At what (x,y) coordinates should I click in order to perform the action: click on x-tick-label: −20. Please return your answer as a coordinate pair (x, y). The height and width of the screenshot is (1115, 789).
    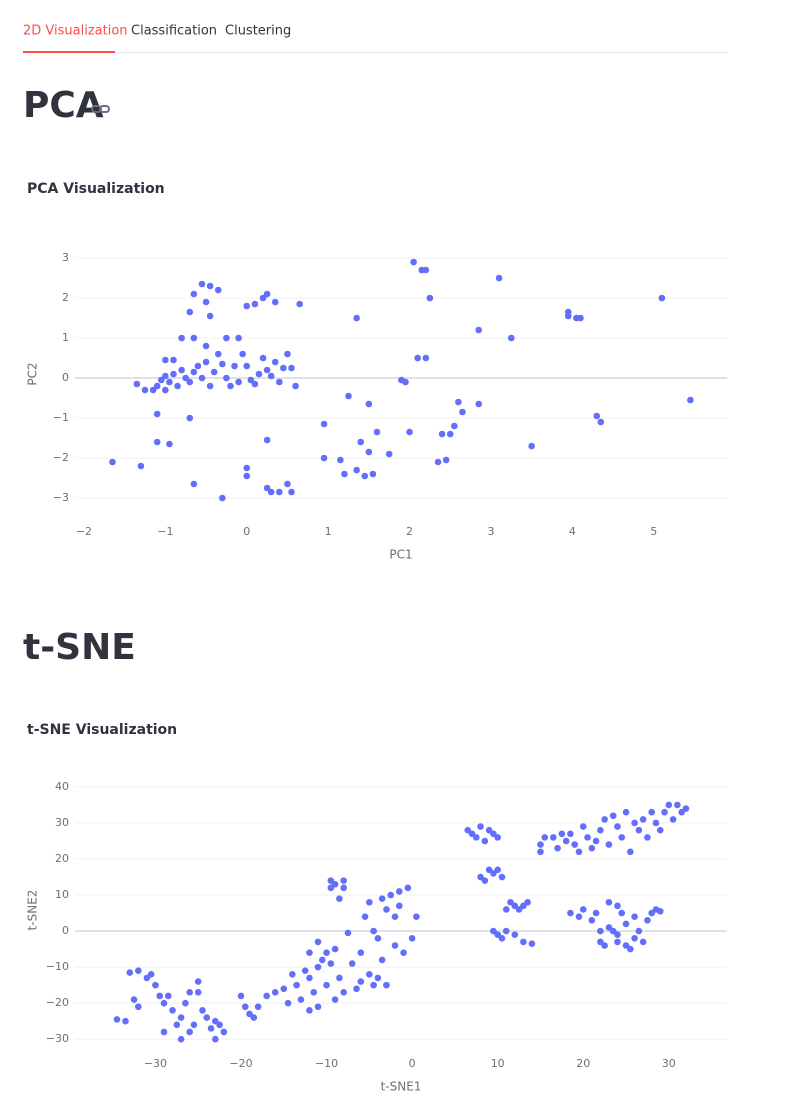
    Looking at the image, I should click on (240, 1063).